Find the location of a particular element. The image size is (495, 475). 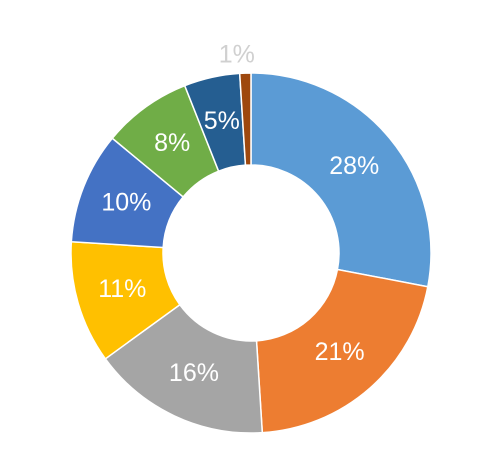

data-label: 21% is located at coordinates (340, 352).